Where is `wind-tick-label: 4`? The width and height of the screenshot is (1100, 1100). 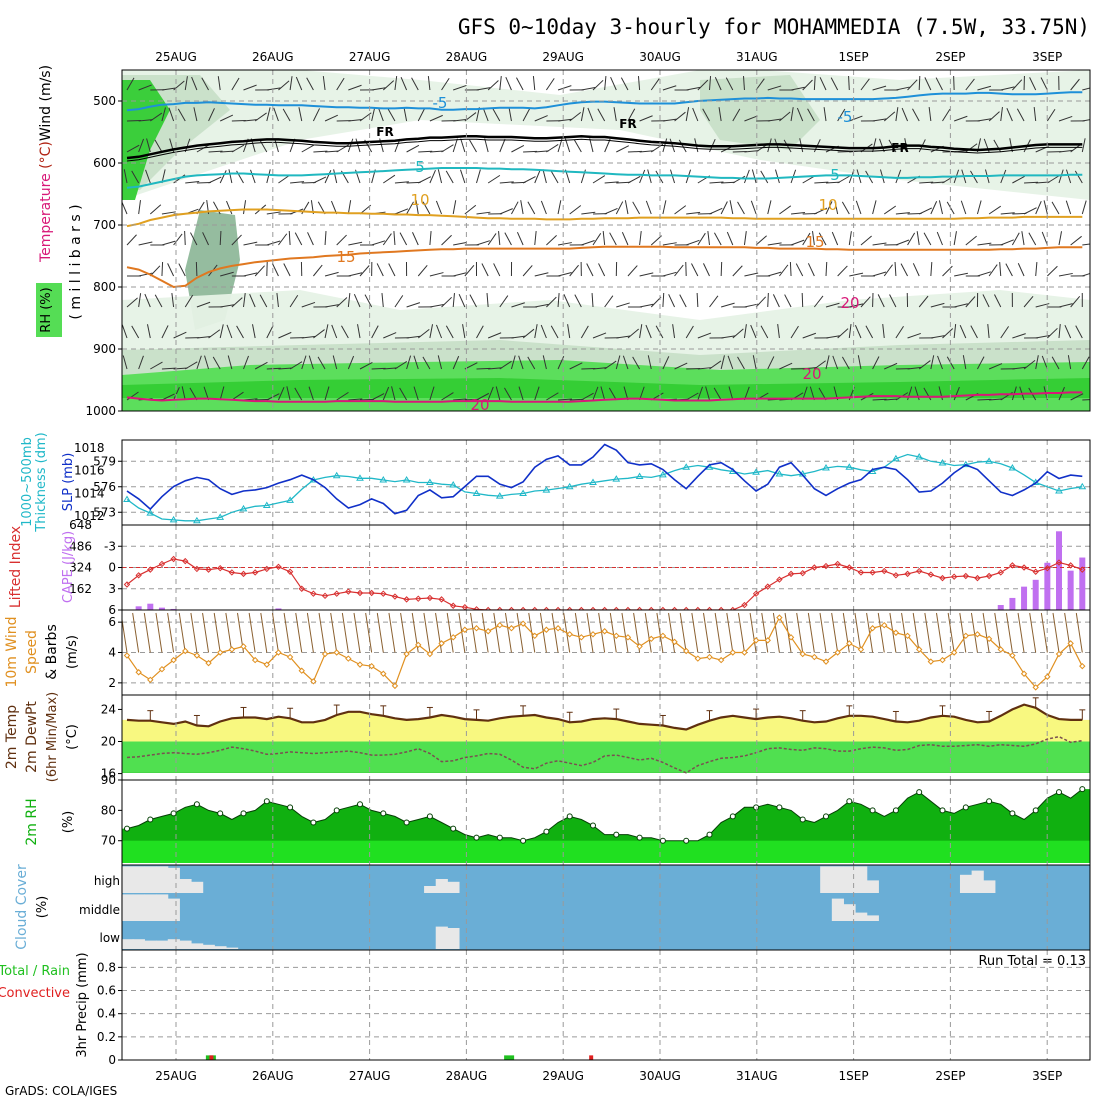 wind-tick-label: 4 is located at coordinates (112, 653).